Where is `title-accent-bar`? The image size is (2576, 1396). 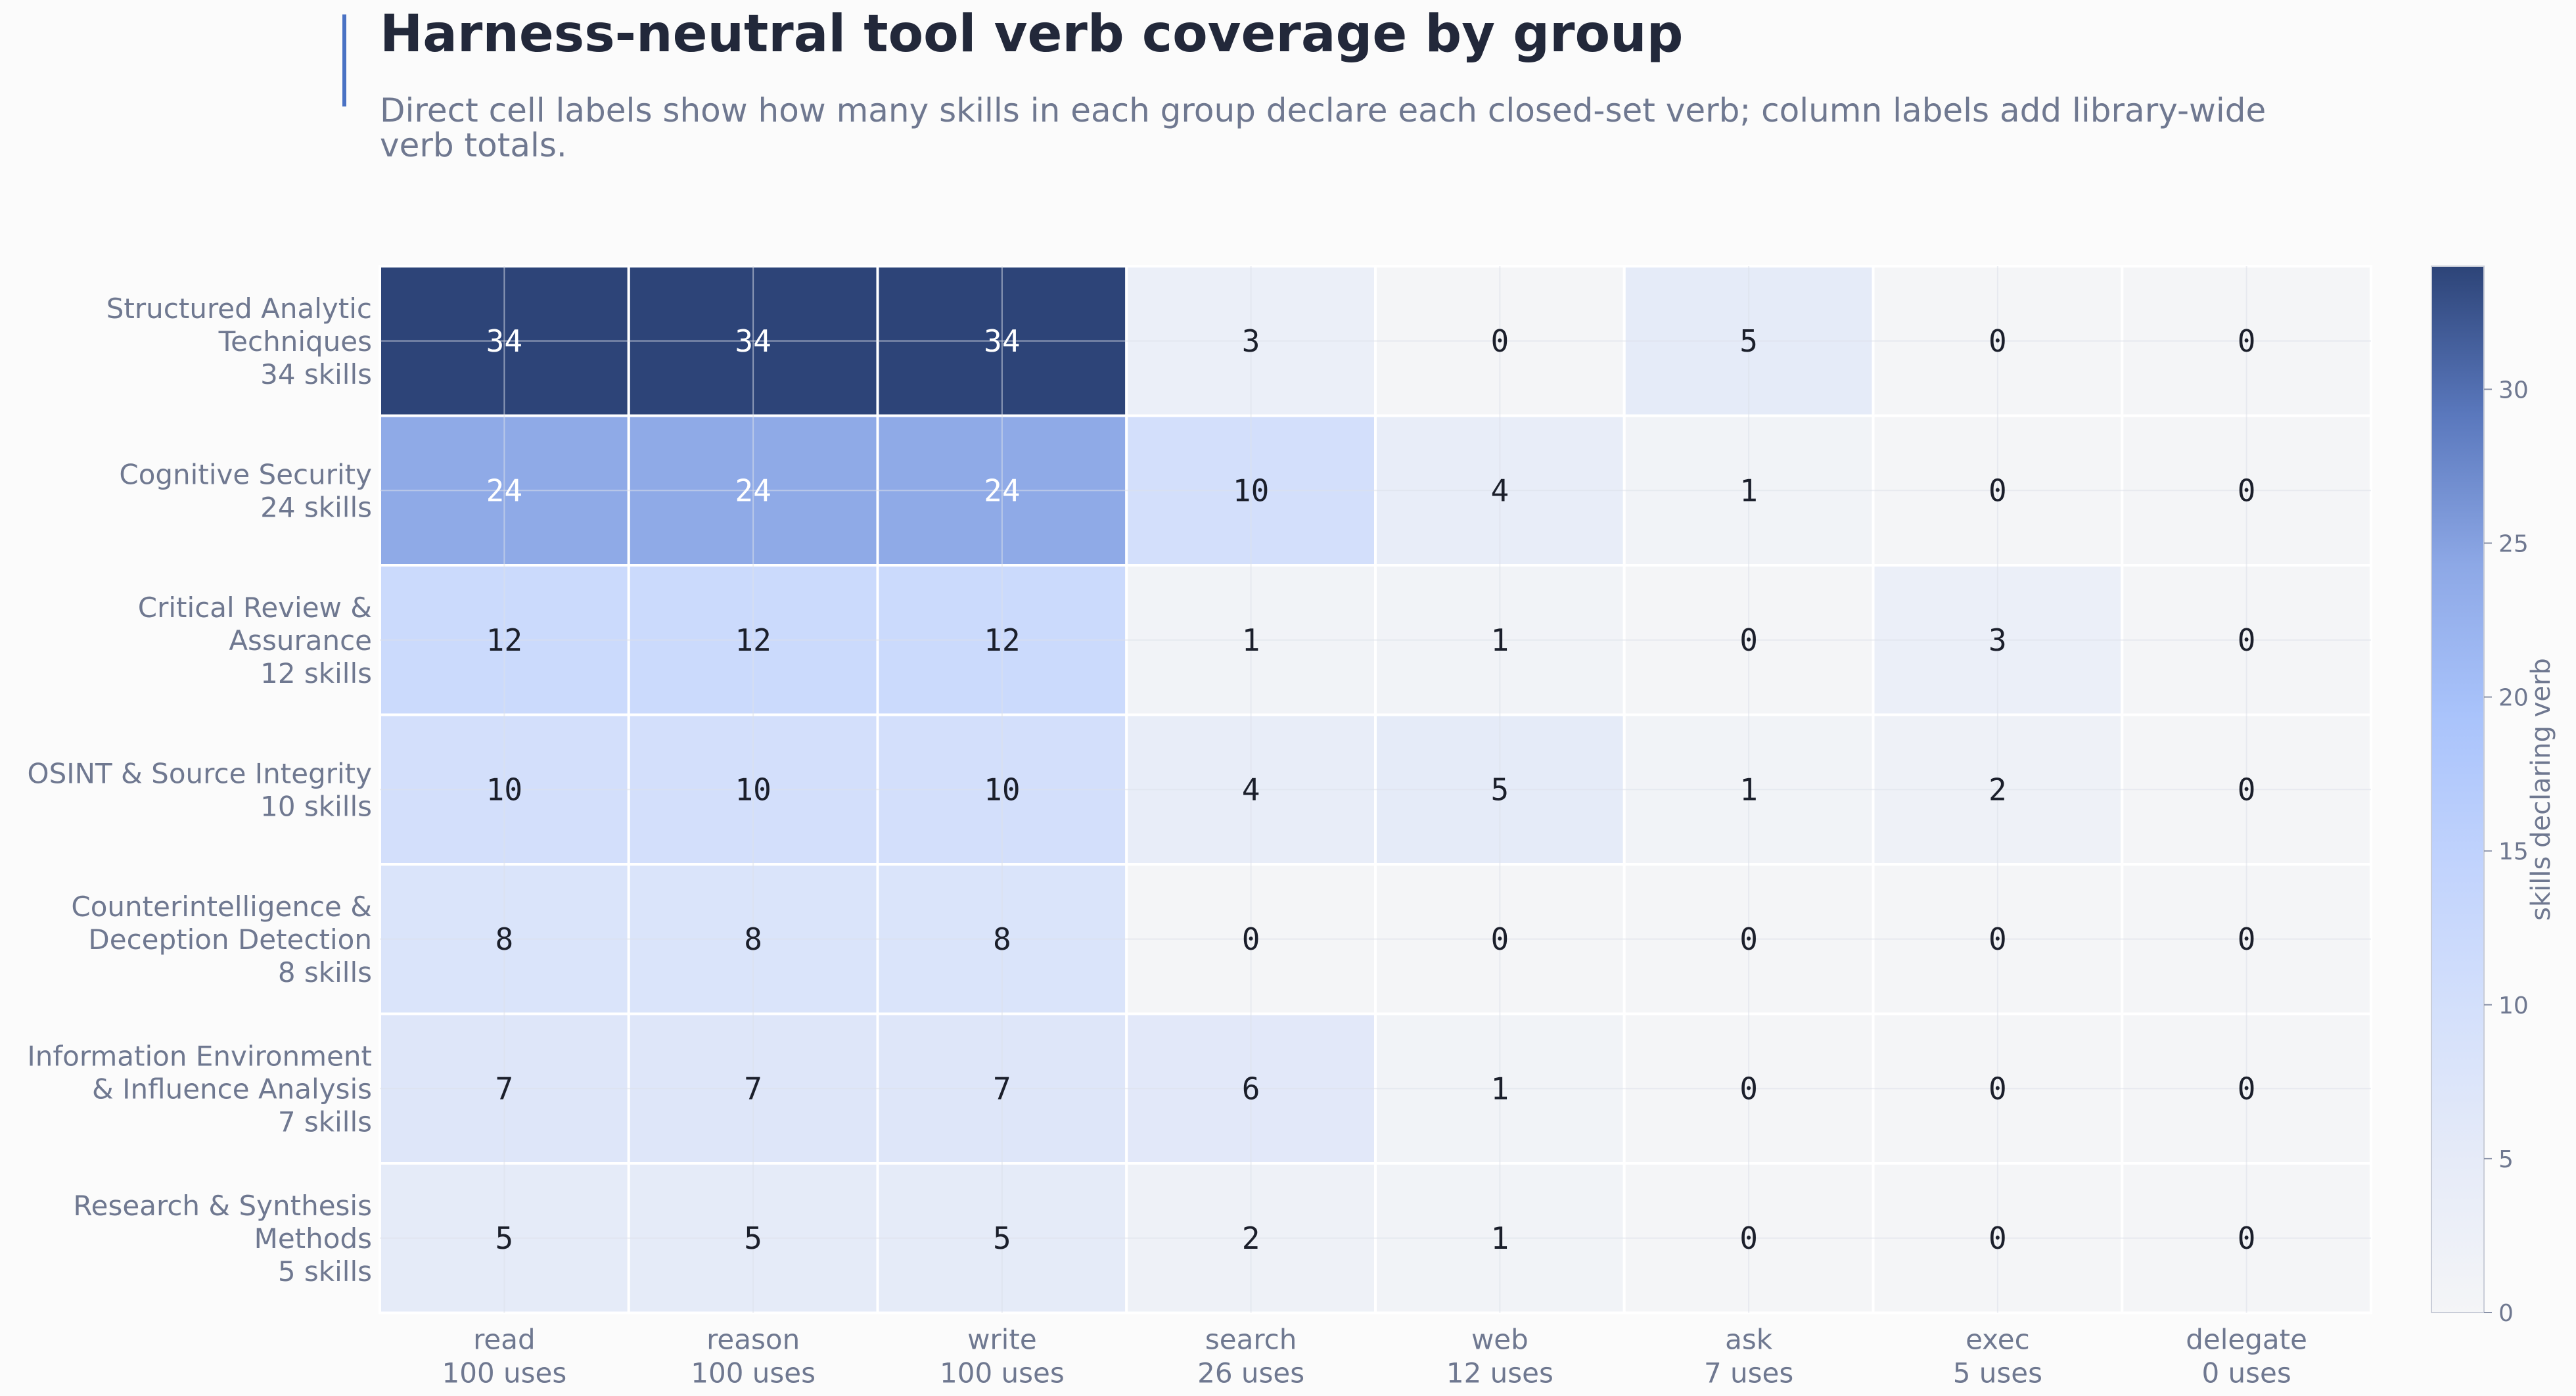
title-accent-bar is located at coordinates (344, 60).